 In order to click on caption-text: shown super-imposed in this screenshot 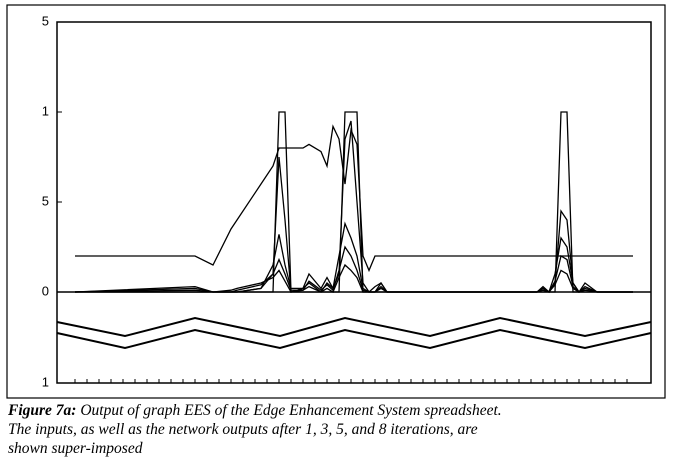, I will do `click(75, 448)`.